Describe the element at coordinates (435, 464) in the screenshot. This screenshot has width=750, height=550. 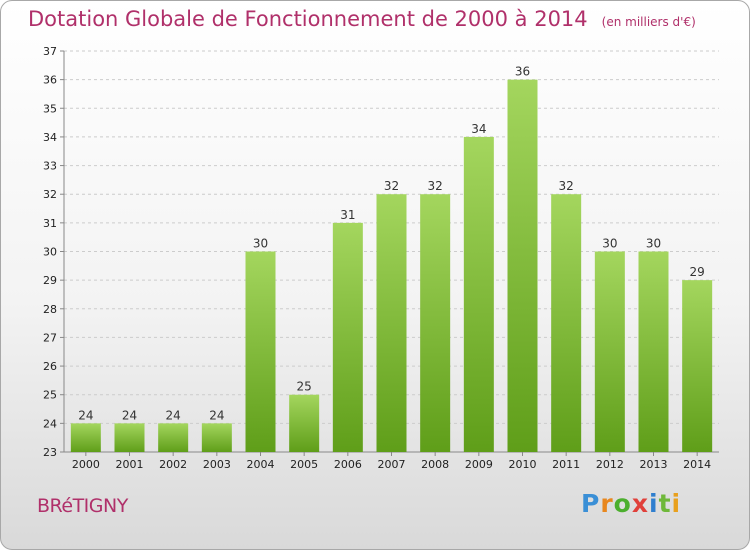
I see `x-tick-label: 2008` at that location.